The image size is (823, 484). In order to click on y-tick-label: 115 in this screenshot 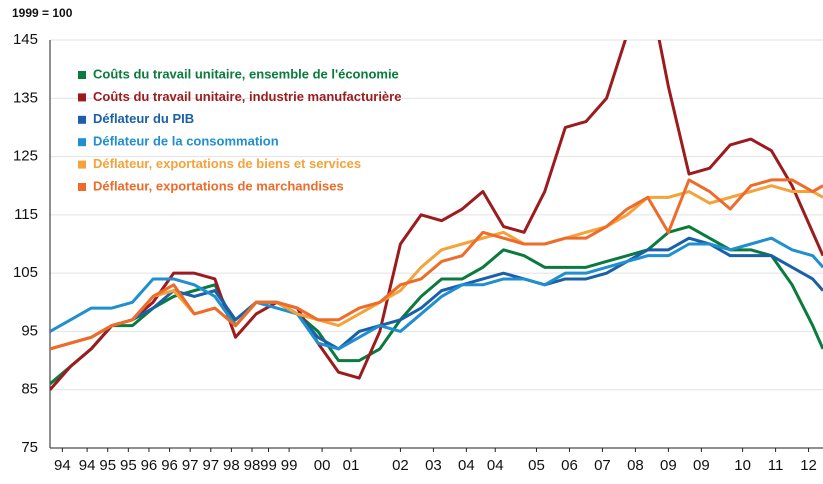, I will do `click(26, 214)`.